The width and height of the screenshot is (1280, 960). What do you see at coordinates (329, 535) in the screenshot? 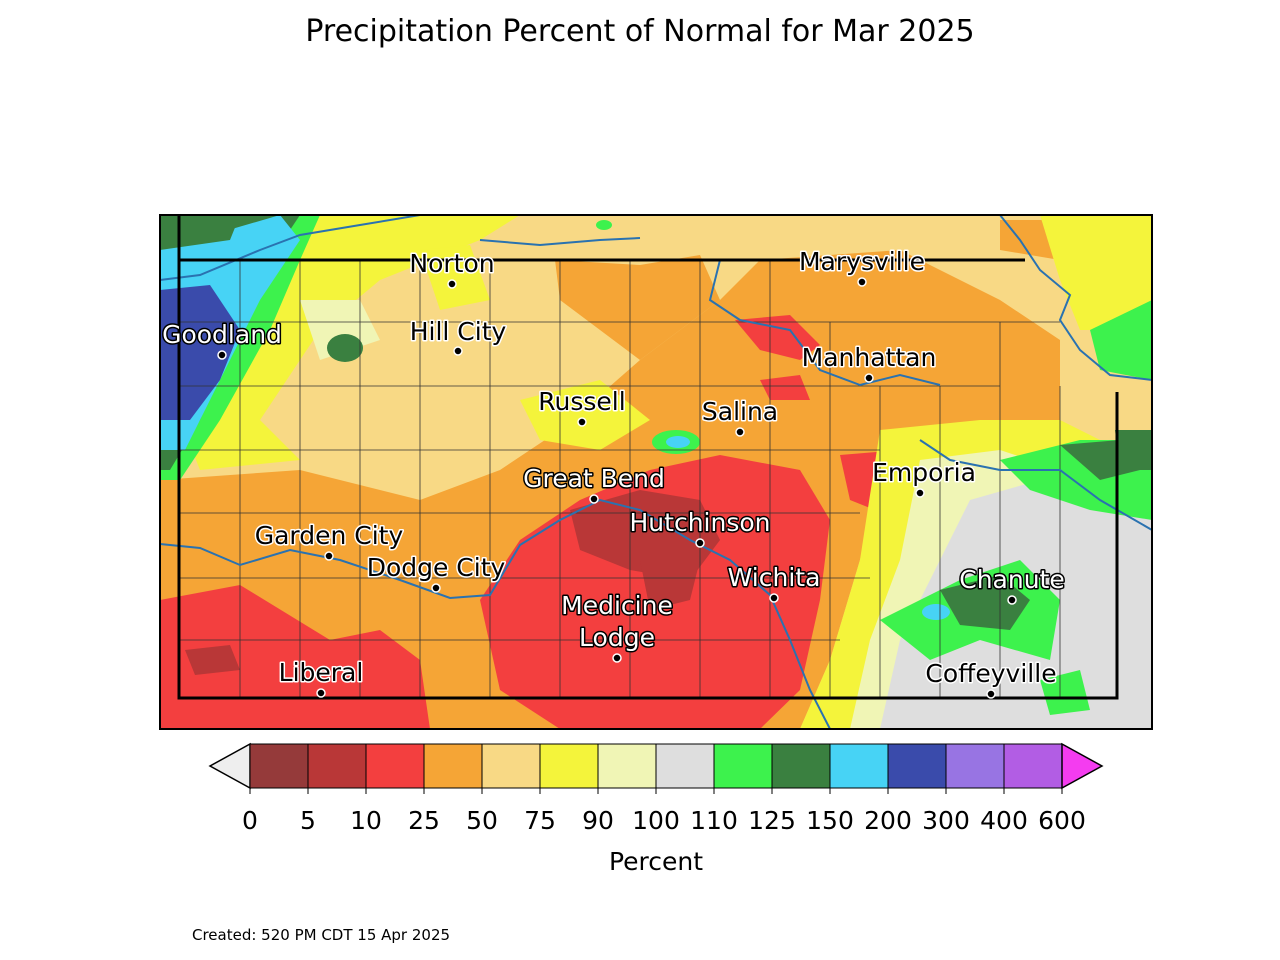
I see `city-label: Garden City` at bounding box center [329, 535].